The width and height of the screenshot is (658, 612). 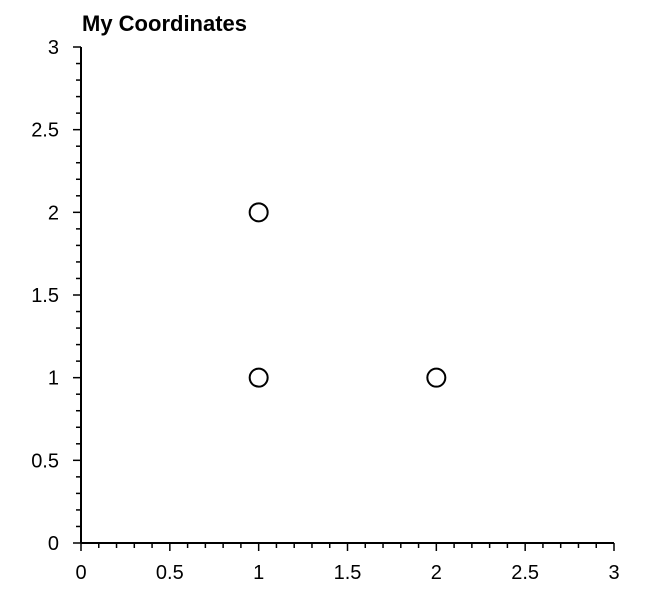 I want to click on x-tick-label: 0.5, so click(x=170, y=573).